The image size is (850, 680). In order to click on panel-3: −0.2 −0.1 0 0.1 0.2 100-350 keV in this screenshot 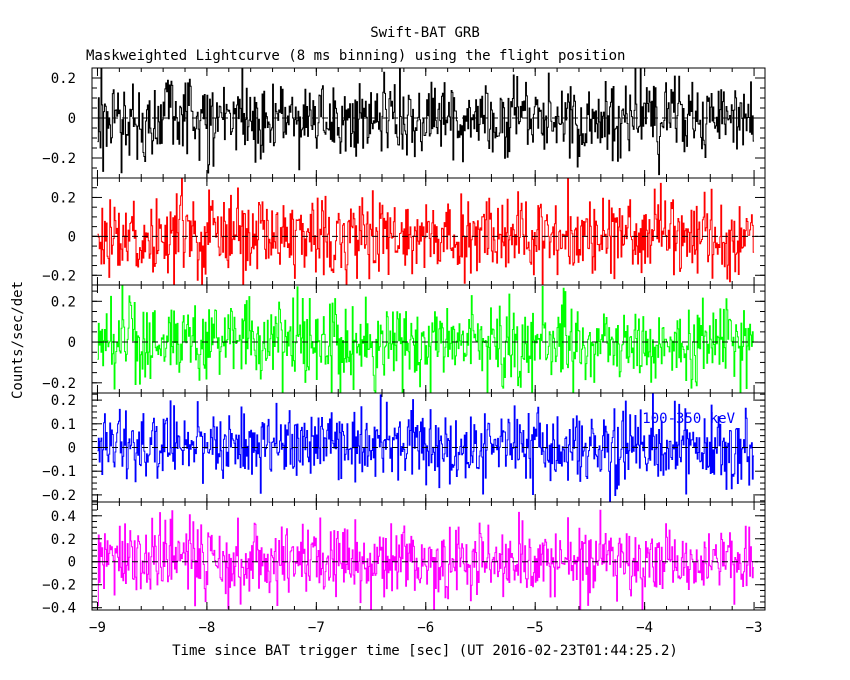, I will do `click(404, 448)`.